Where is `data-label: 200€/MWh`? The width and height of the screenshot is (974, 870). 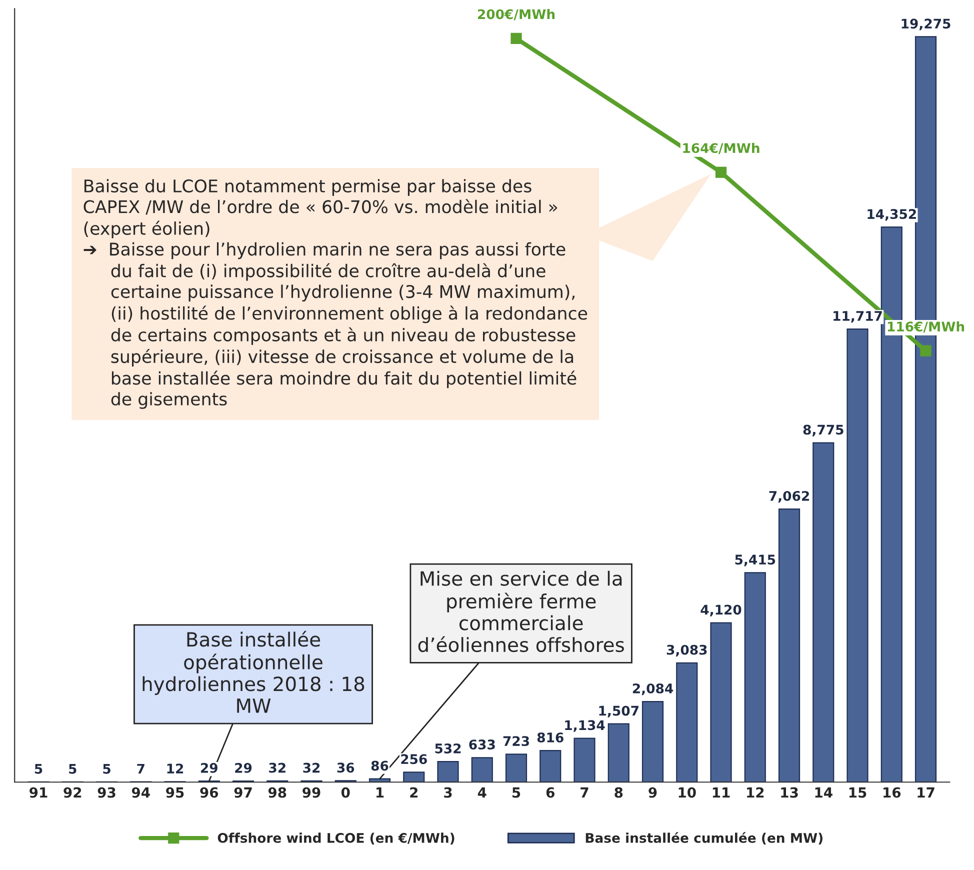
data-label: 200€/MWh is located at coordinates (516, 14).